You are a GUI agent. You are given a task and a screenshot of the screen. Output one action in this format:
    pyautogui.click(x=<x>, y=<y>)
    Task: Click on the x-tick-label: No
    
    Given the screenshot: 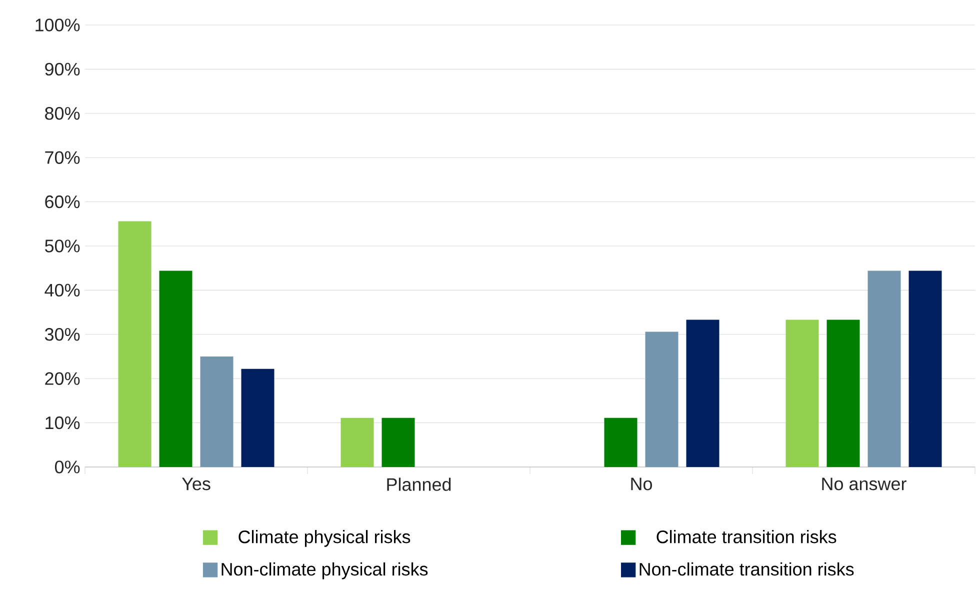 What is the action you would take?
    pyautogui.click(x=641, y=484)
    